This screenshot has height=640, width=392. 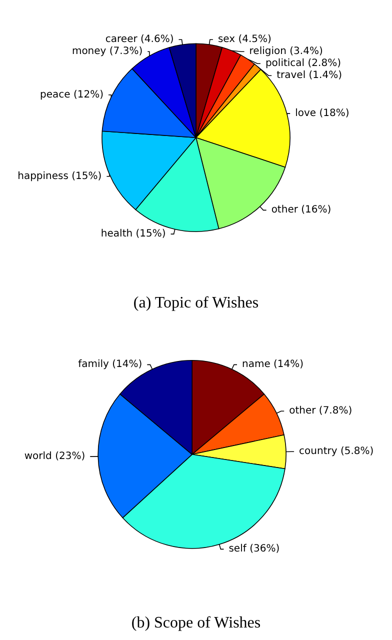 I want to click on slice-label: family (14%), so click(x=110, y=364).